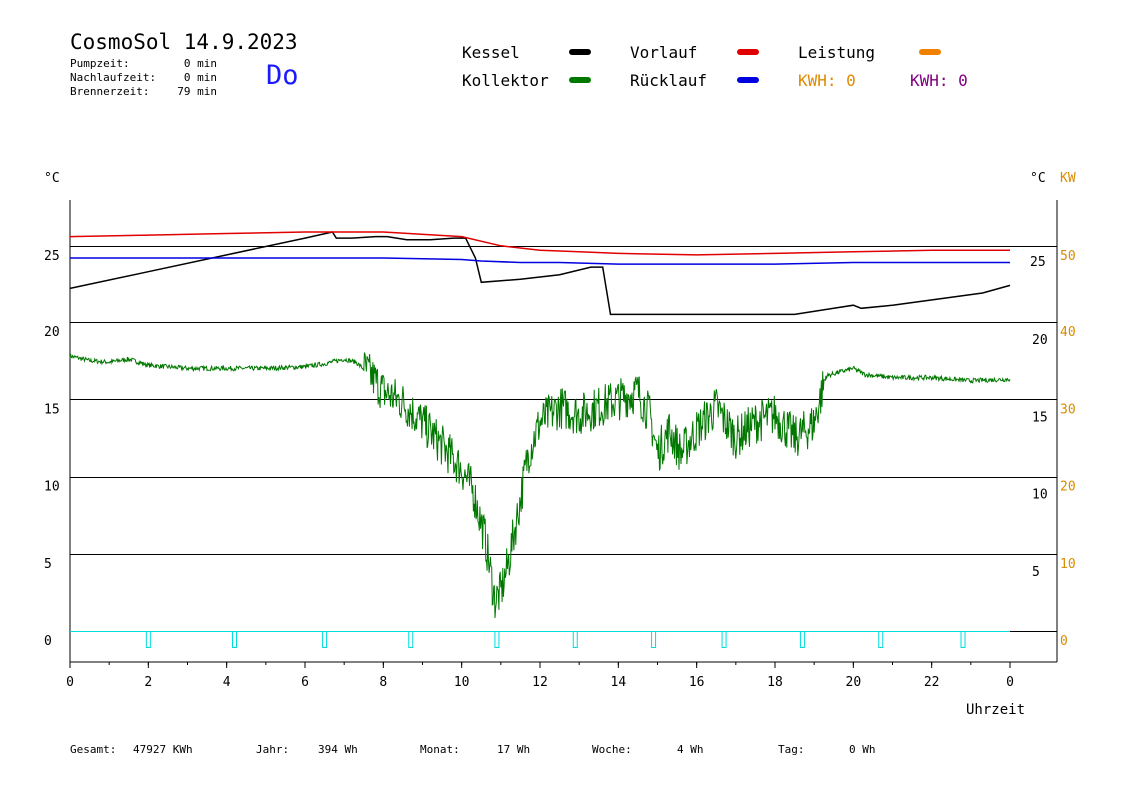  I want to click on right-axis-kw-unit: KW, so click(1068, 178).